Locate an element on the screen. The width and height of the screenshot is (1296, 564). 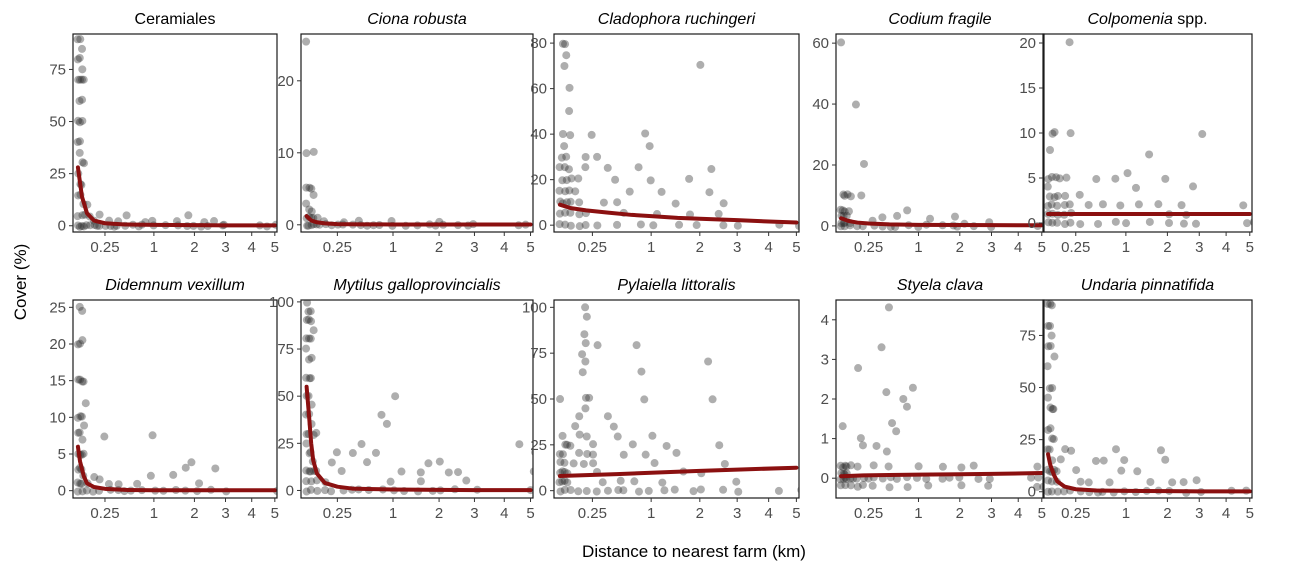
y-tick-label: 25 is located at coordinates (285, 443).